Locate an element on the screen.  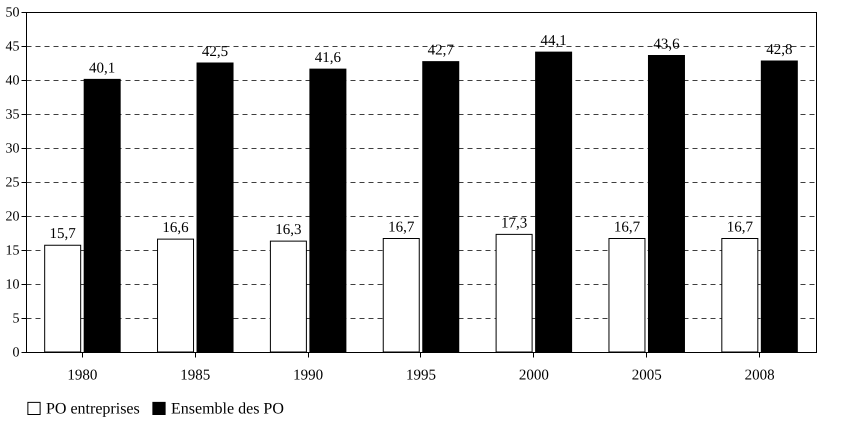
data-label: 44,1 is located at coordinates (553, 41).